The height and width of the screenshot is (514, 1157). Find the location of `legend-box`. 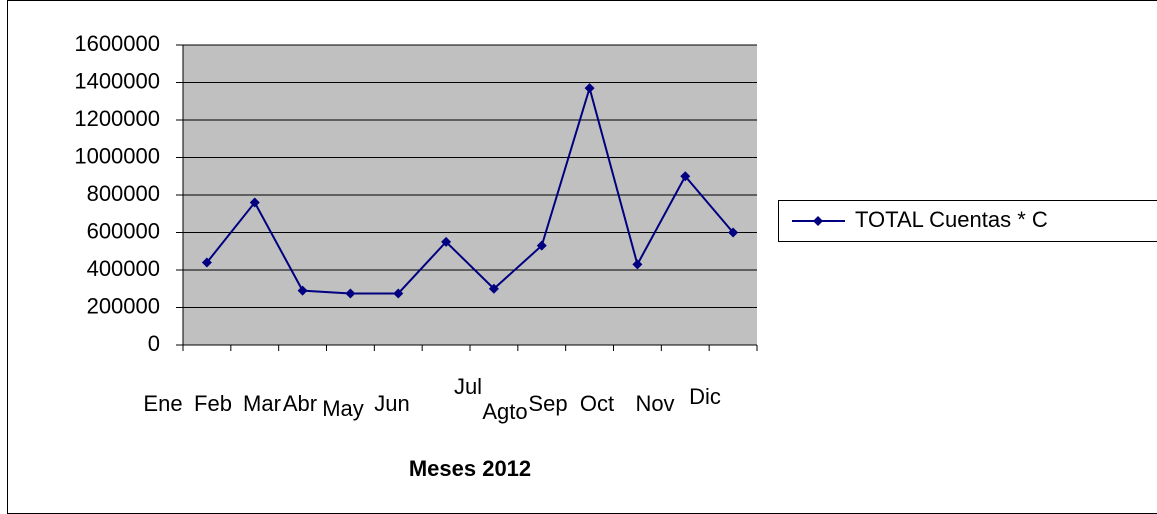

legend-box is located at coordinates (967, 221).